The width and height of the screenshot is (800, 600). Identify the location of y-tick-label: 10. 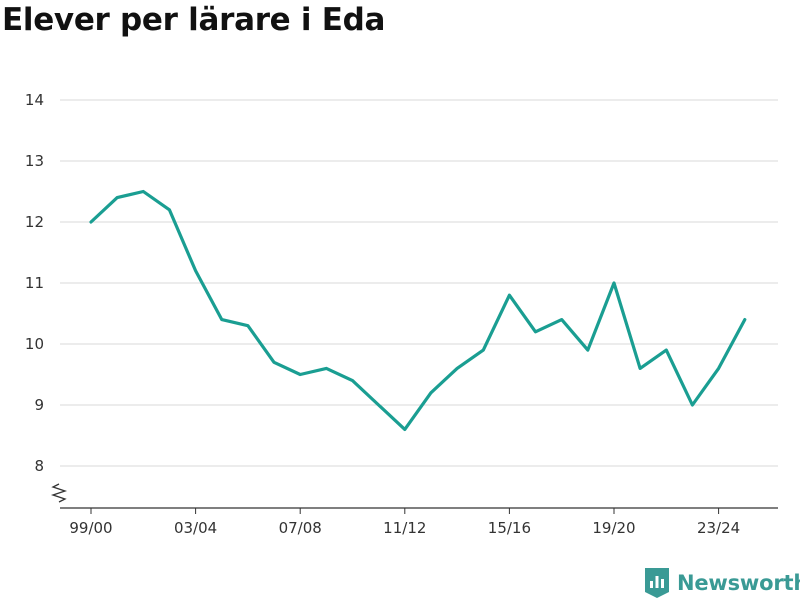
(34, 344).